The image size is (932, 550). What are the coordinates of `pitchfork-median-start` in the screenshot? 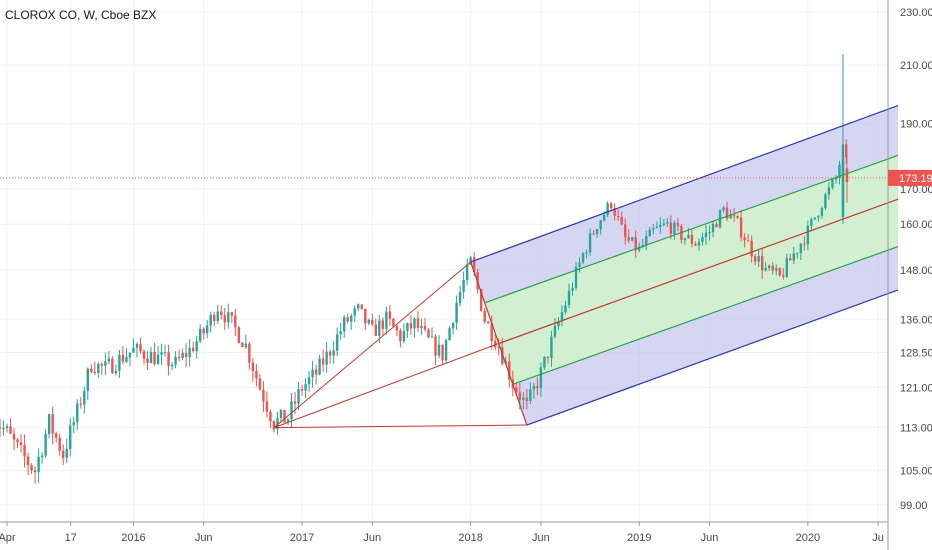 It's located at (386, 386).